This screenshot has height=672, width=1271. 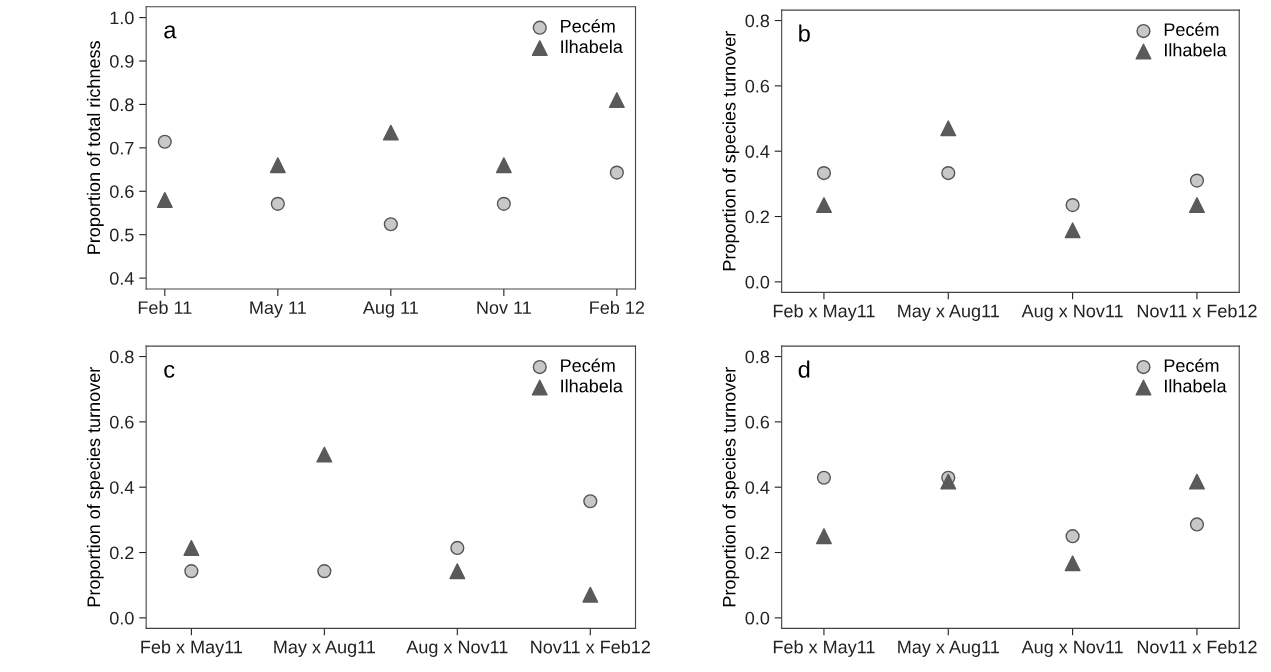 What do you see at coordinates (121, 61) in the screenshot?
I see `y-tick-label: 0.9` at bounding box center [121, 61].